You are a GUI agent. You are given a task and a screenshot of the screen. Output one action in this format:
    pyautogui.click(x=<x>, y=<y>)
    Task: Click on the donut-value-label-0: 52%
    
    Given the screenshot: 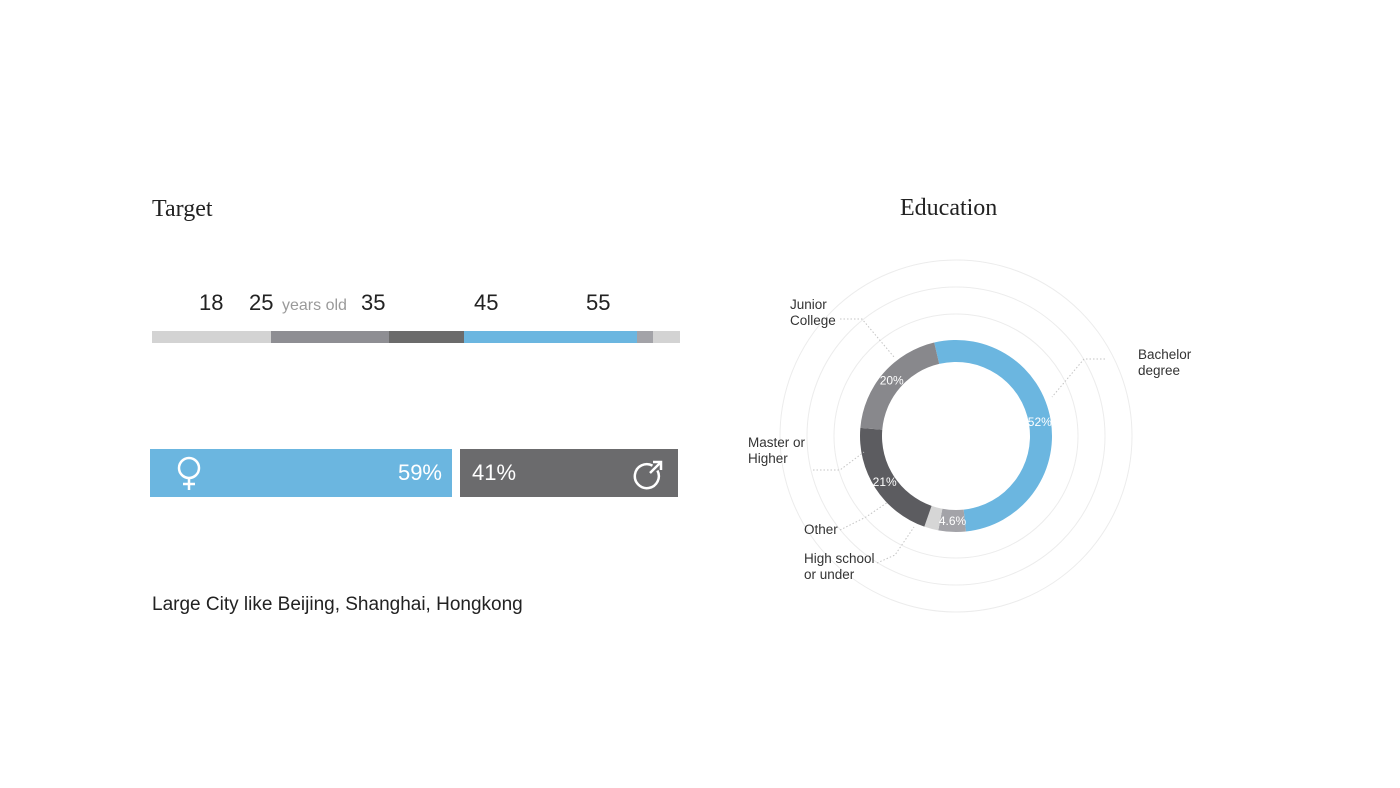 What is the action you would take?
    pyautogui.click(x=1040, y=422)
    